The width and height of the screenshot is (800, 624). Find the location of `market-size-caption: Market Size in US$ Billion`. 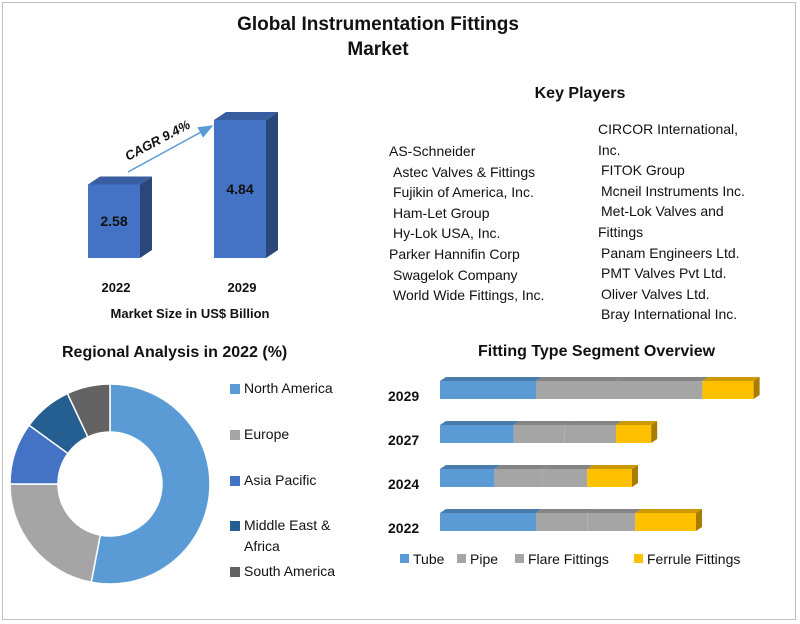

market-size-caption: Market Size in US$ Billion is located at coordinates (190, 313).